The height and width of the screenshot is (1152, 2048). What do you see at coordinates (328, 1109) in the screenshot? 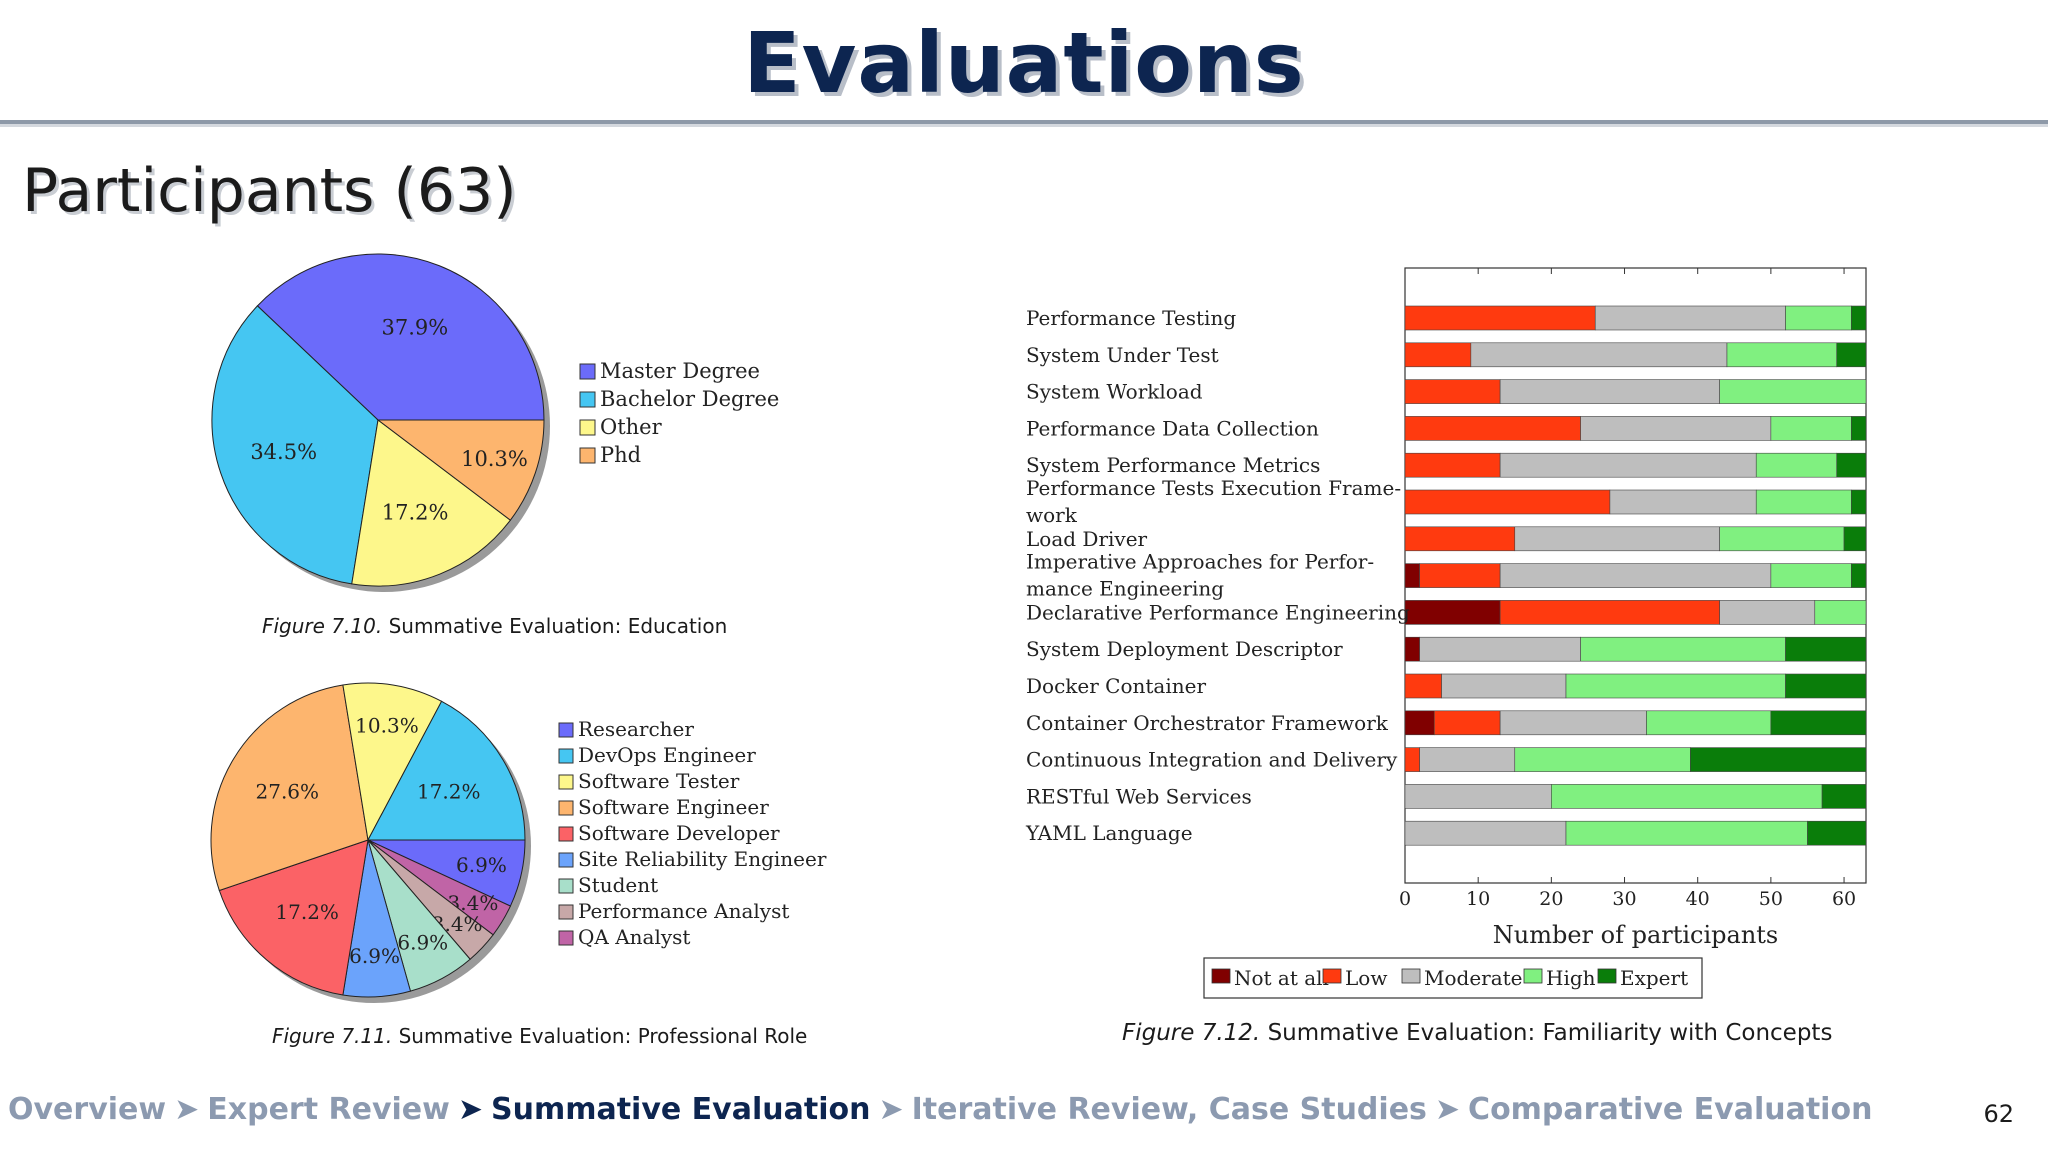
I see `breadcrumb-expert-review: Expert Review` at bounding box center [328, 1109].